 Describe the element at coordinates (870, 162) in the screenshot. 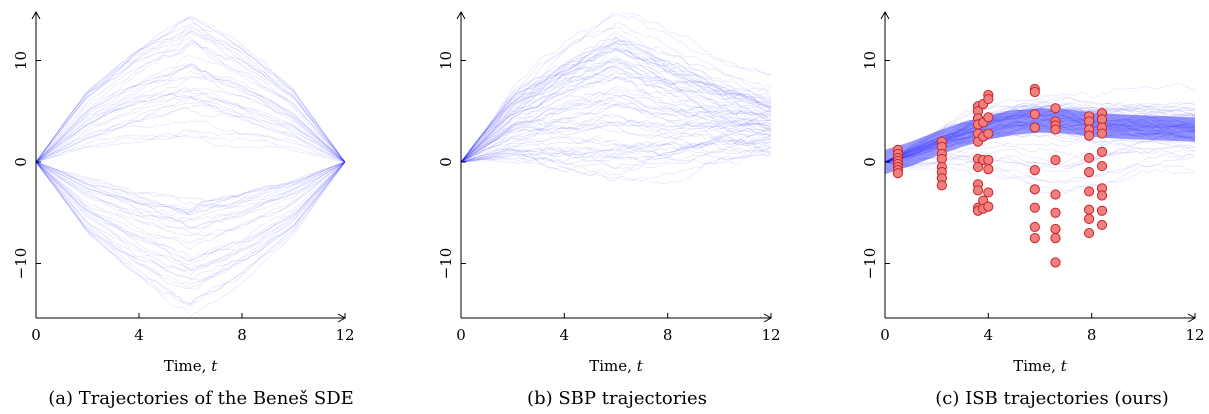

I see `y-tick-label: 0` at that location.